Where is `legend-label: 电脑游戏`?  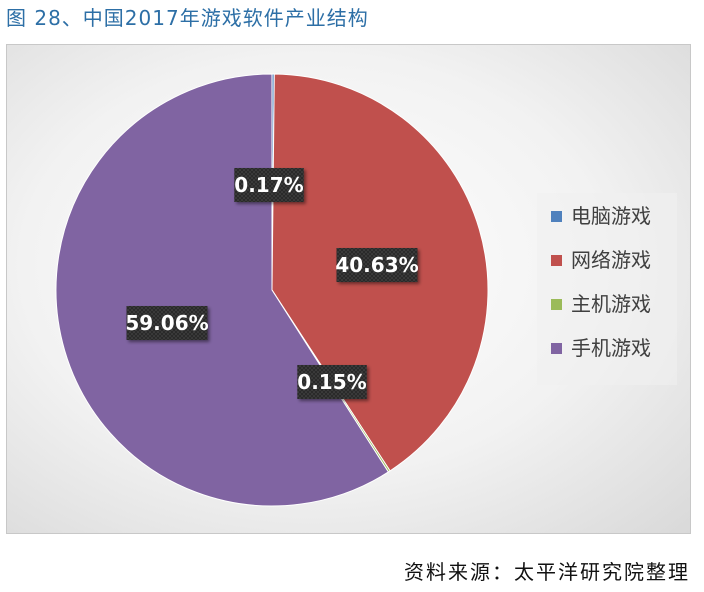
legend-label: 电脑游戏 is located at coordinates (611, 216).